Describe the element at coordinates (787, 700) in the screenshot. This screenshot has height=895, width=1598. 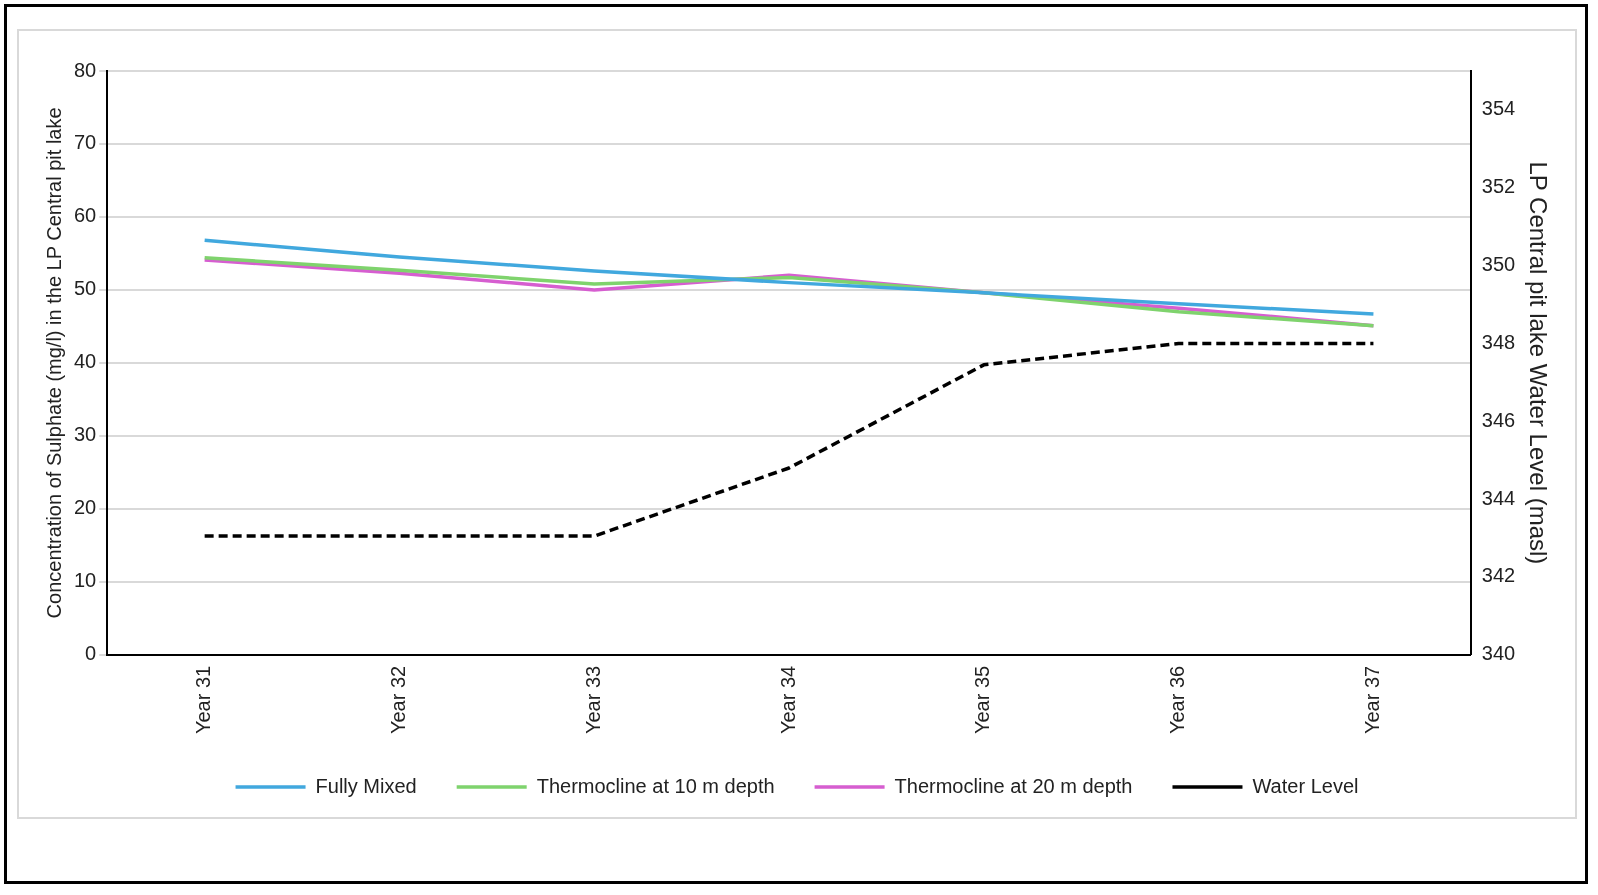
I see `x-tick-label: Year 34` at that location.